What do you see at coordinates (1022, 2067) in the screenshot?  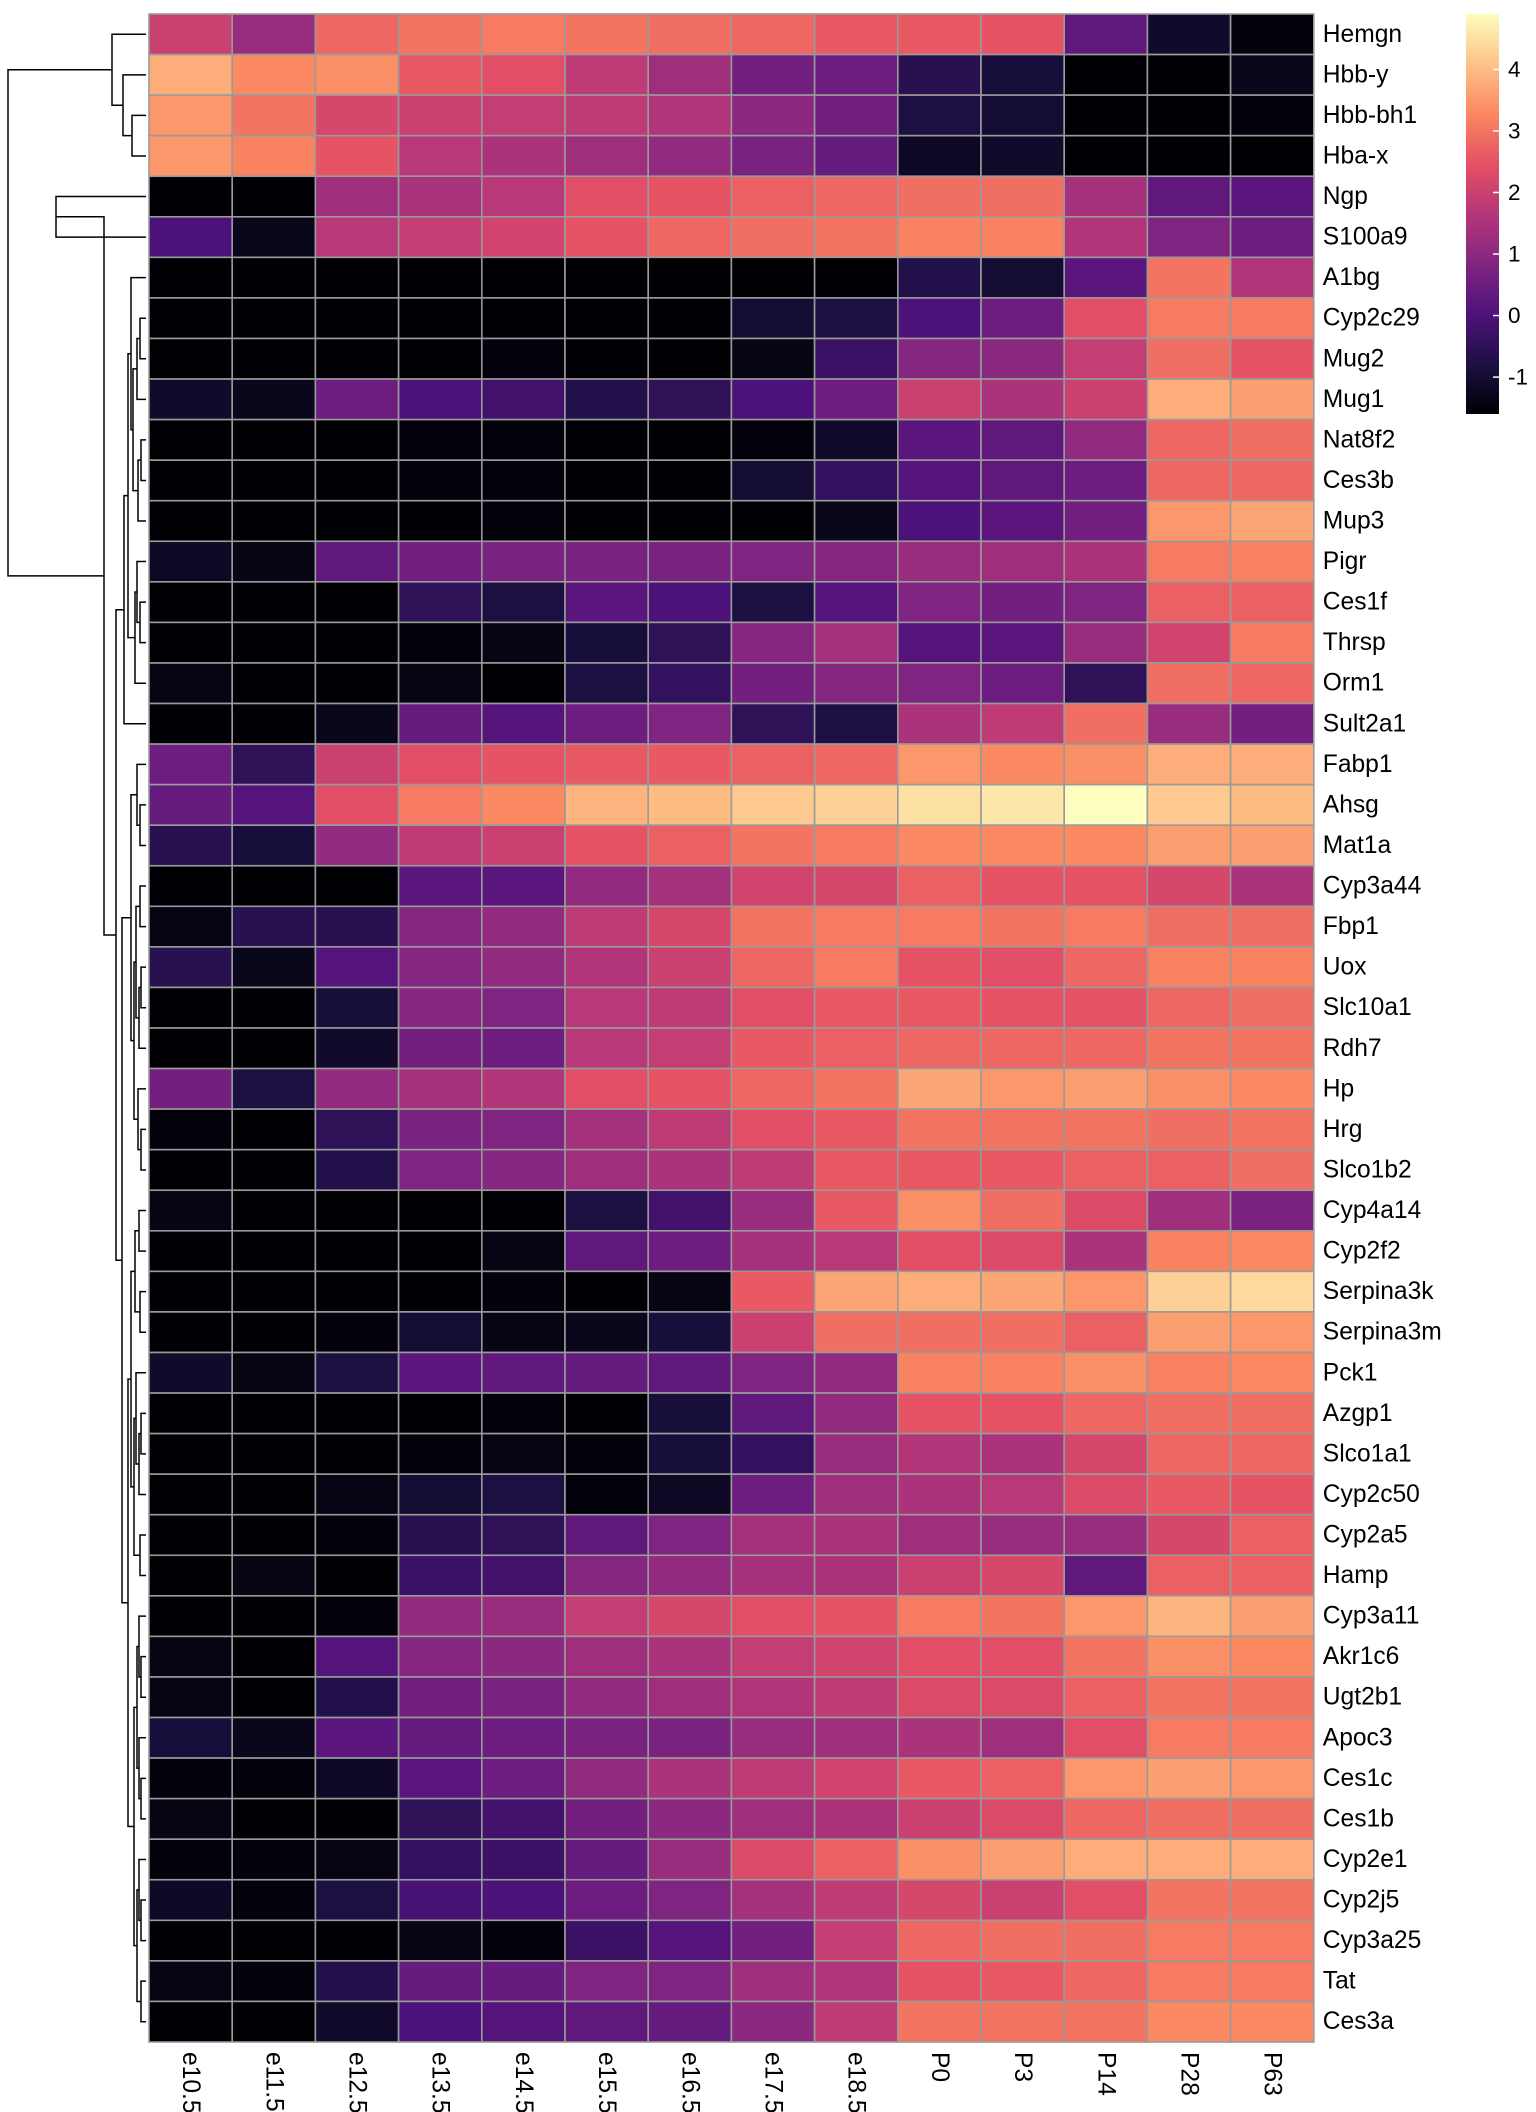 I see `column-label: P3` at bounding box center [1022, 2067].